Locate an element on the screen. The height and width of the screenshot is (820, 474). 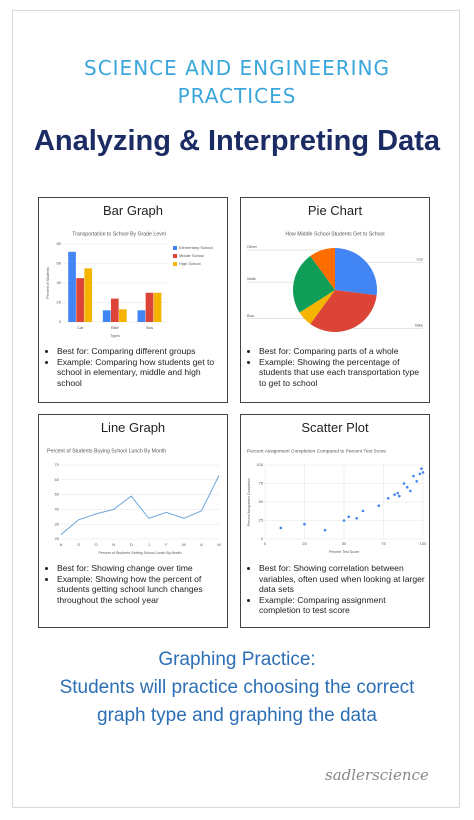
x-tick-label: S is located at coordinates (78, 544).